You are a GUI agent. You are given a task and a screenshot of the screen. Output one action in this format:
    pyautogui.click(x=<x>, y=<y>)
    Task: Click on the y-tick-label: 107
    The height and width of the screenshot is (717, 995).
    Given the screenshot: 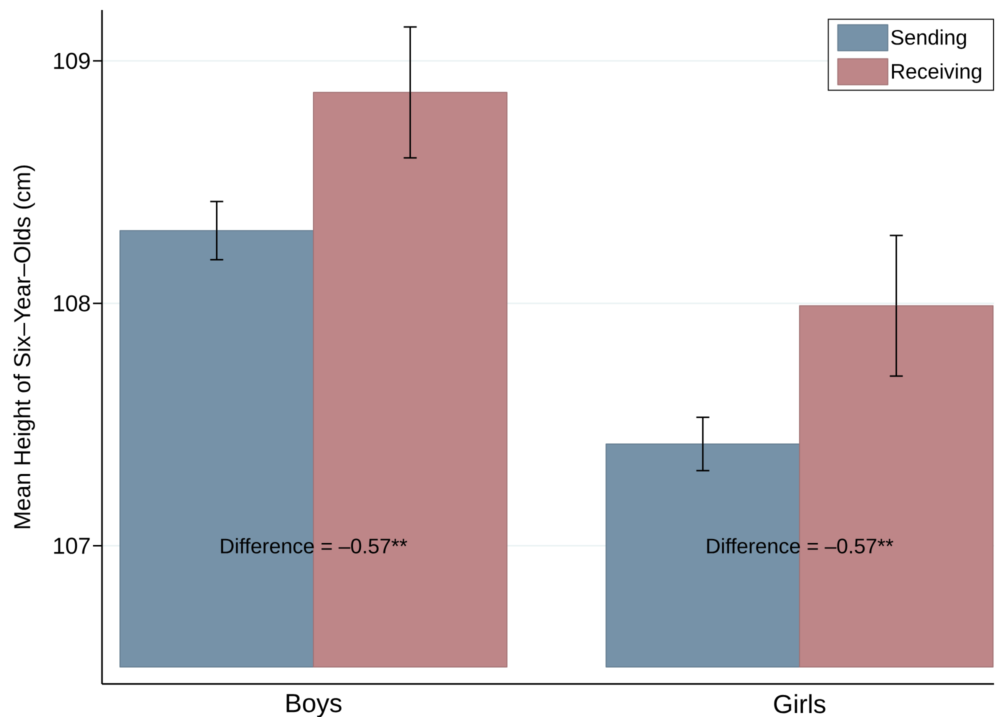 What is the action you would take?
    pyautogui.click(x=72, y=546)
    